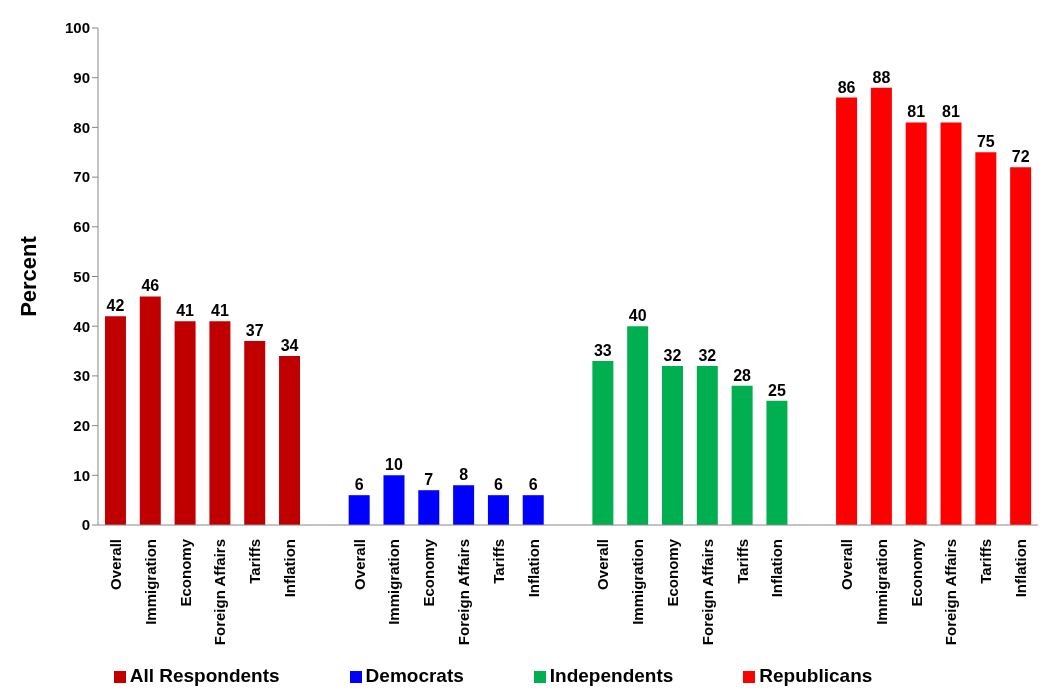 Image resolution: width=1056 pixels, height=700 pixels. Describe the element at coordinates (81, 177) in the screenshot. I see `y-tick-label: 70` at that location.